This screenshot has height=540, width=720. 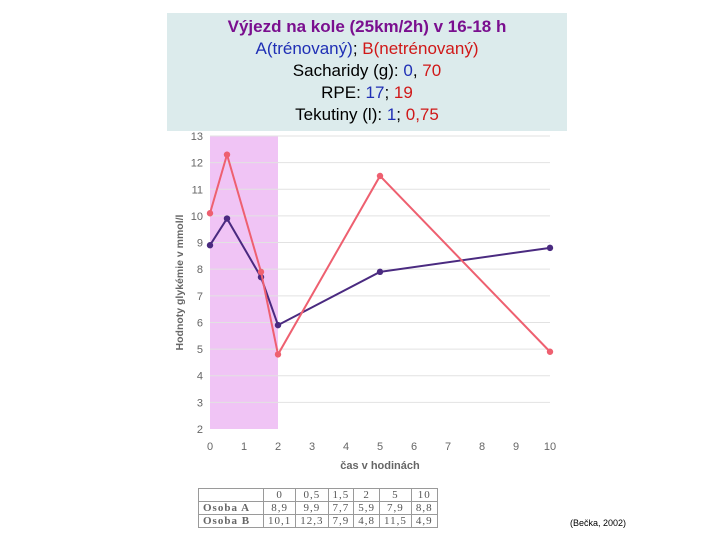 I want to click on y-tick-label: 8, so click(x=200, y=270).